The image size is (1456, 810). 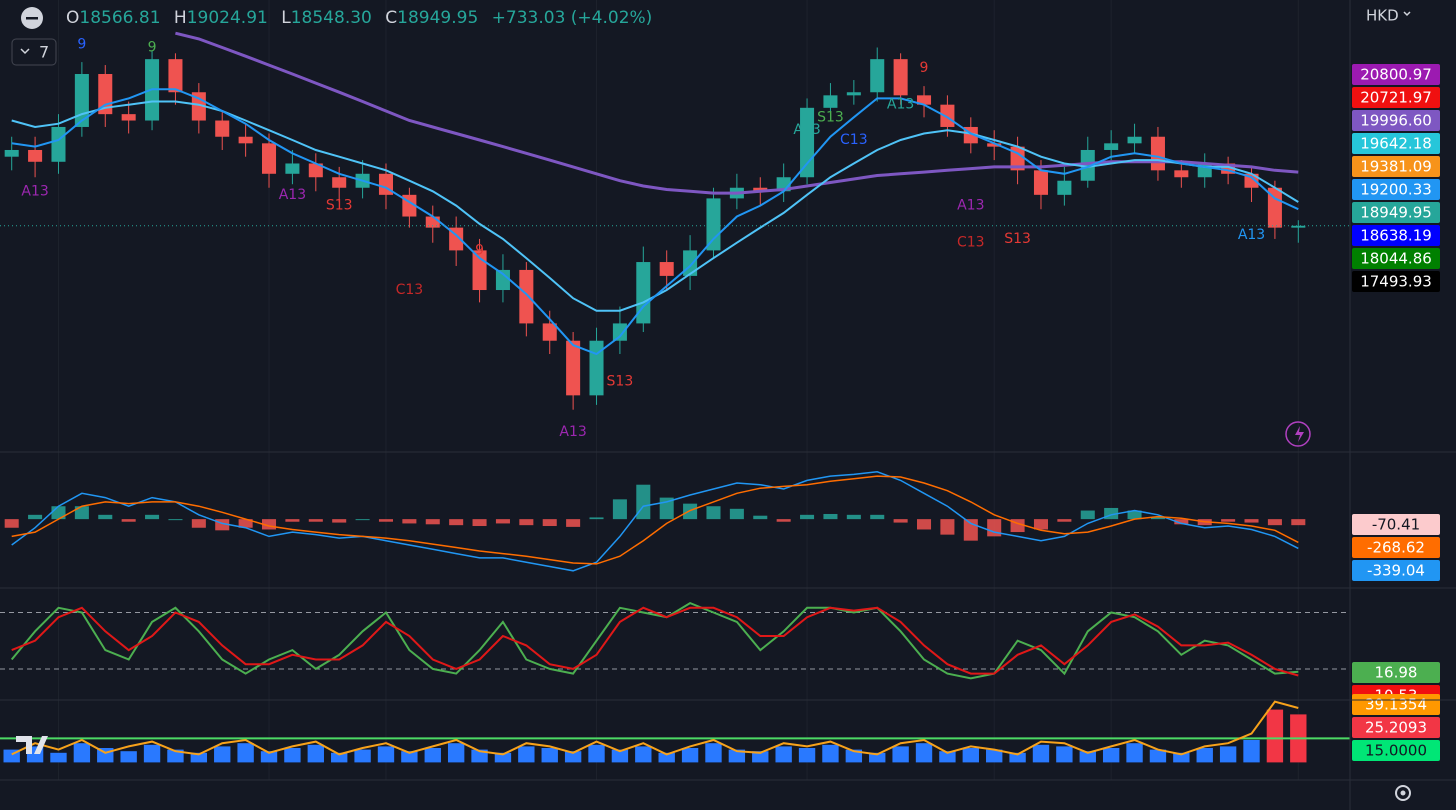 I want to click on logo, so click(x=32, y=745).